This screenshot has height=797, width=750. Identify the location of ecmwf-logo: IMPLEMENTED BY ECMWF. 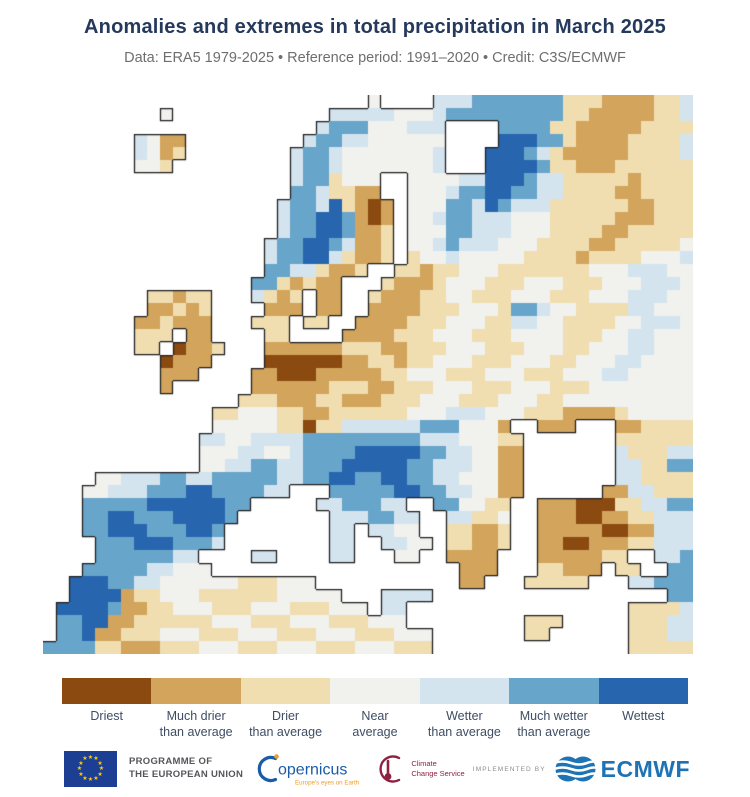
(581, 769).